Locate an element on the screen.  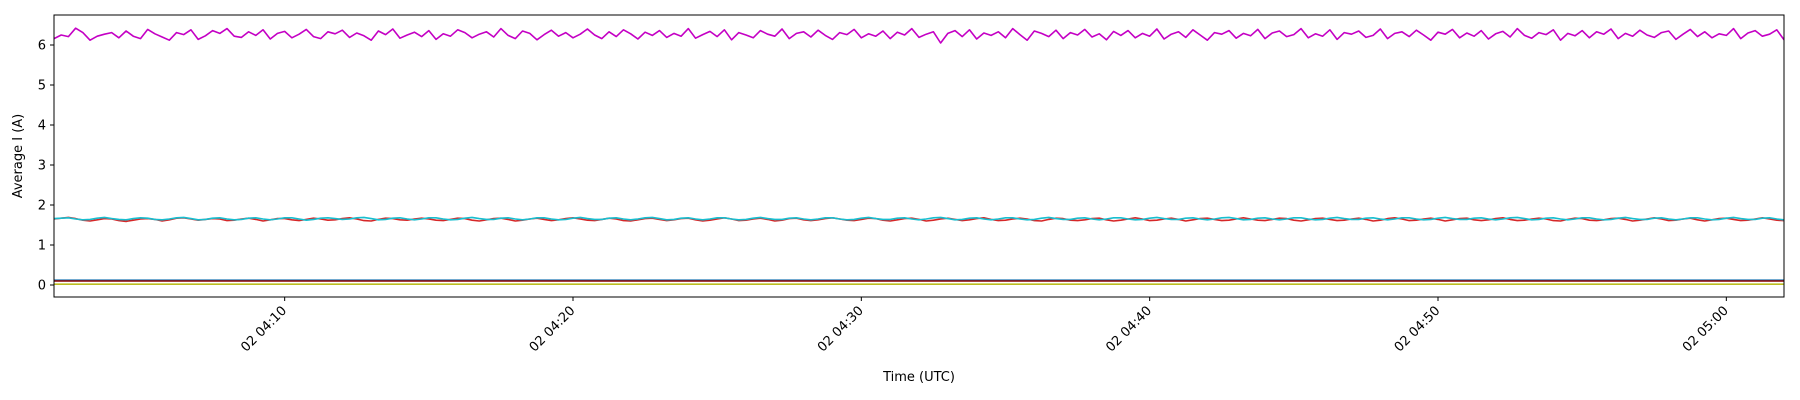
y-axis: 0 1 2 3 4 5 6 is located at coordinates (46, 166).